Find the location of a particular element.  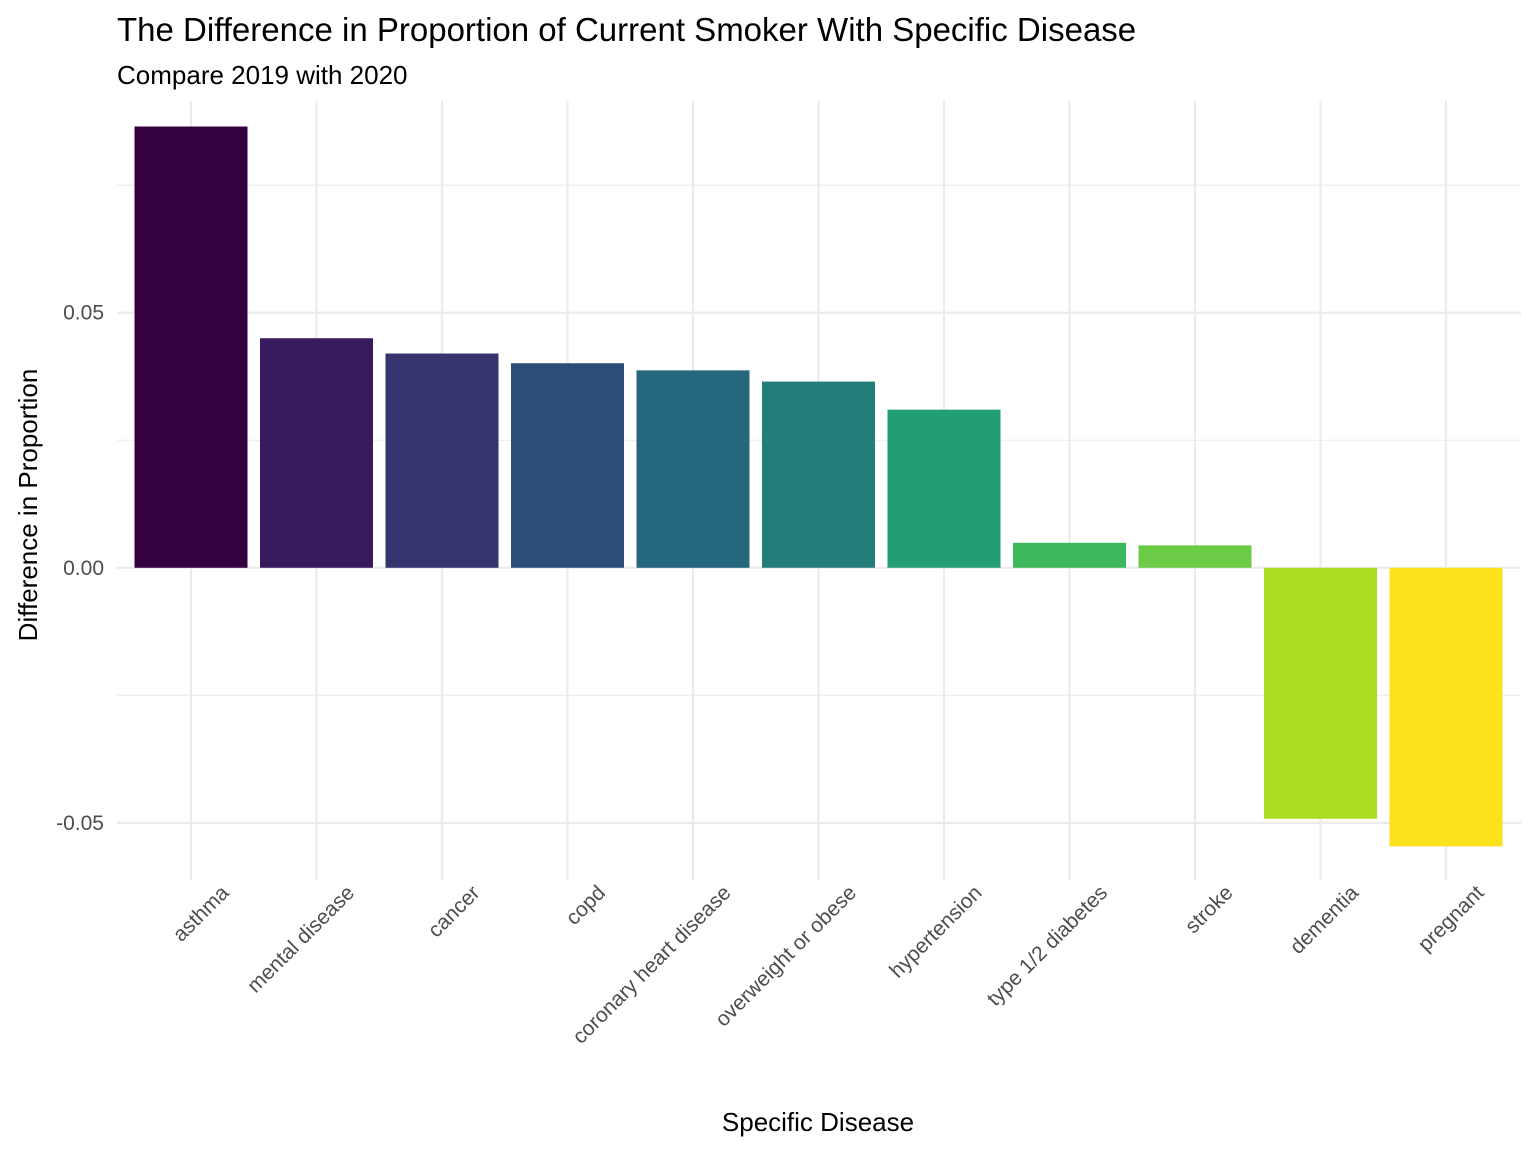

x-tick-label: type 1/2 diabetes is located at coordinates (1047, 945).